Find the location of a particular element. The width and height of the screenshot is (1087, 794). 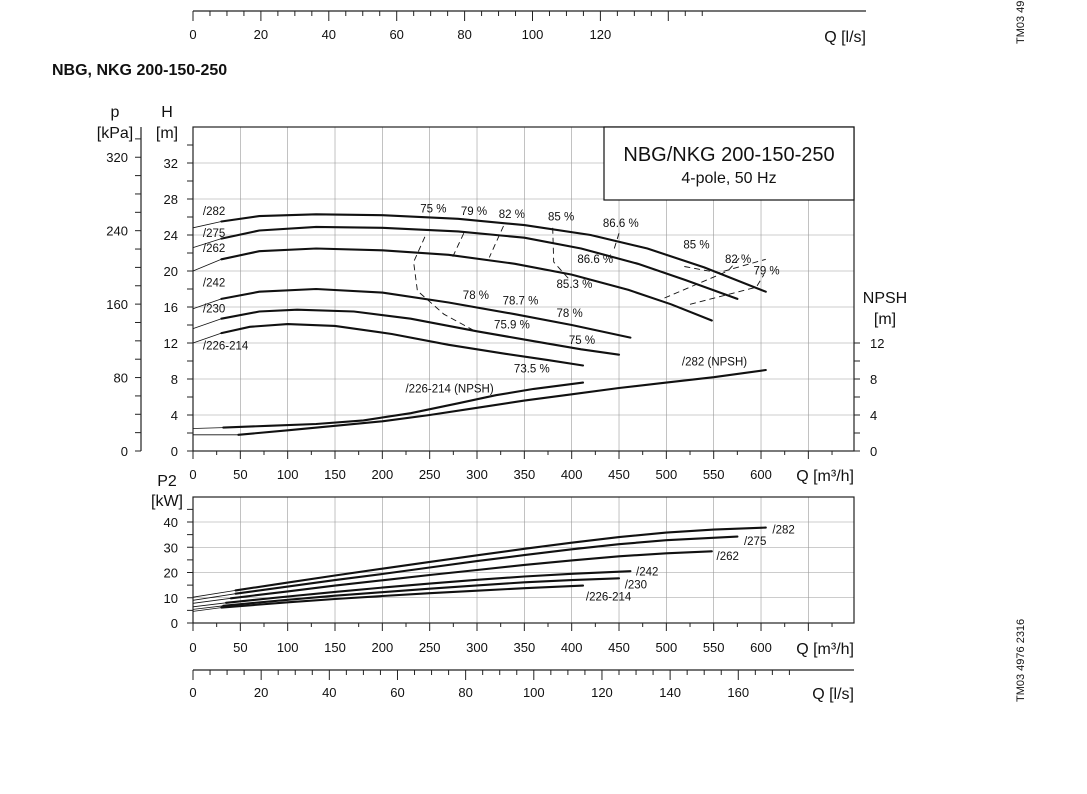

efficiency-label: 78.7 % is located at coordinates (521, 301).